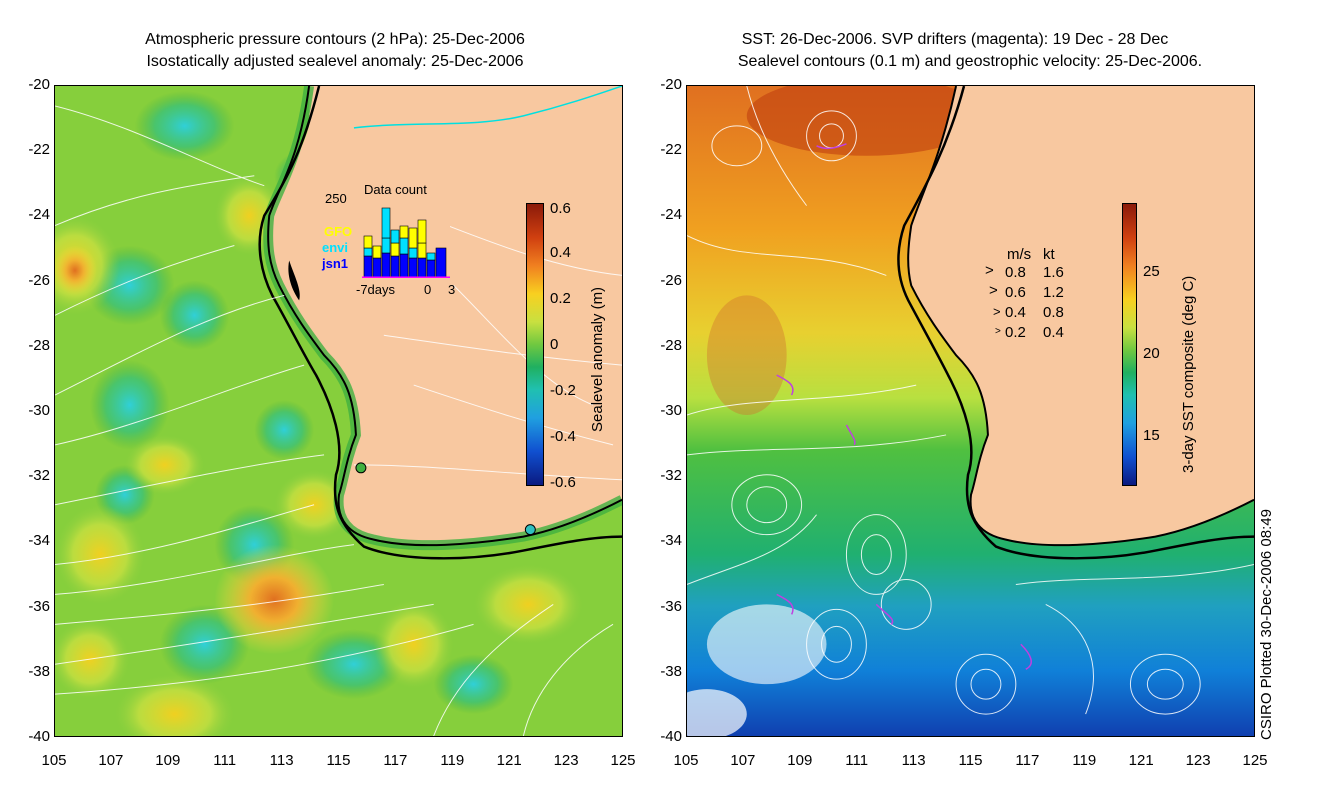 The width and height of the screenshot is (1320, 810). What do you see at coordinates (913, 760) in the screenshot?
I see `right-xtick: 113` at bounding box center [913, 760].